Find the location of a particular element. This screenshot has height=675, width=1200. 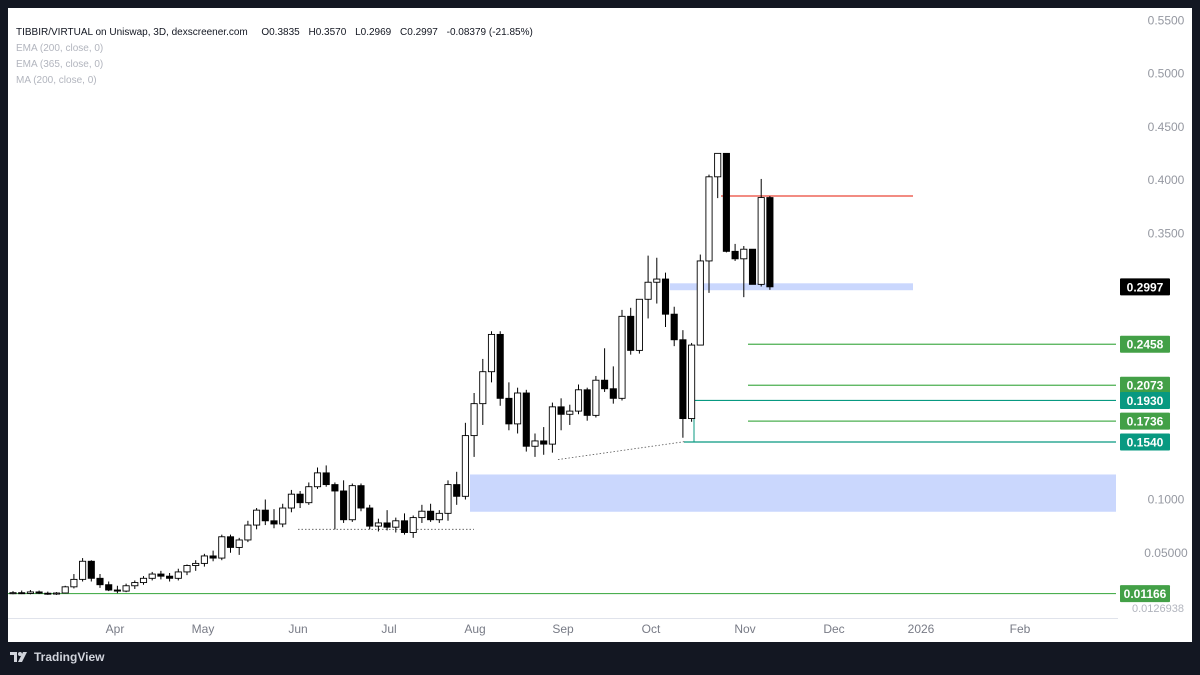

level-tag-4-label: 0.1540 is located at coordinates (1145, 442).